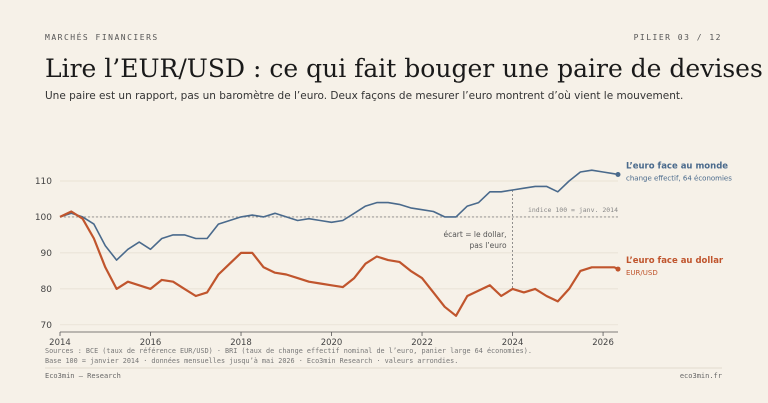 Image resolution: width=768 pixels, height=403 pixels. Describe the element at coordinates (422, 343) in the screenshot. I see `x-tick-label: 2022` at that location.